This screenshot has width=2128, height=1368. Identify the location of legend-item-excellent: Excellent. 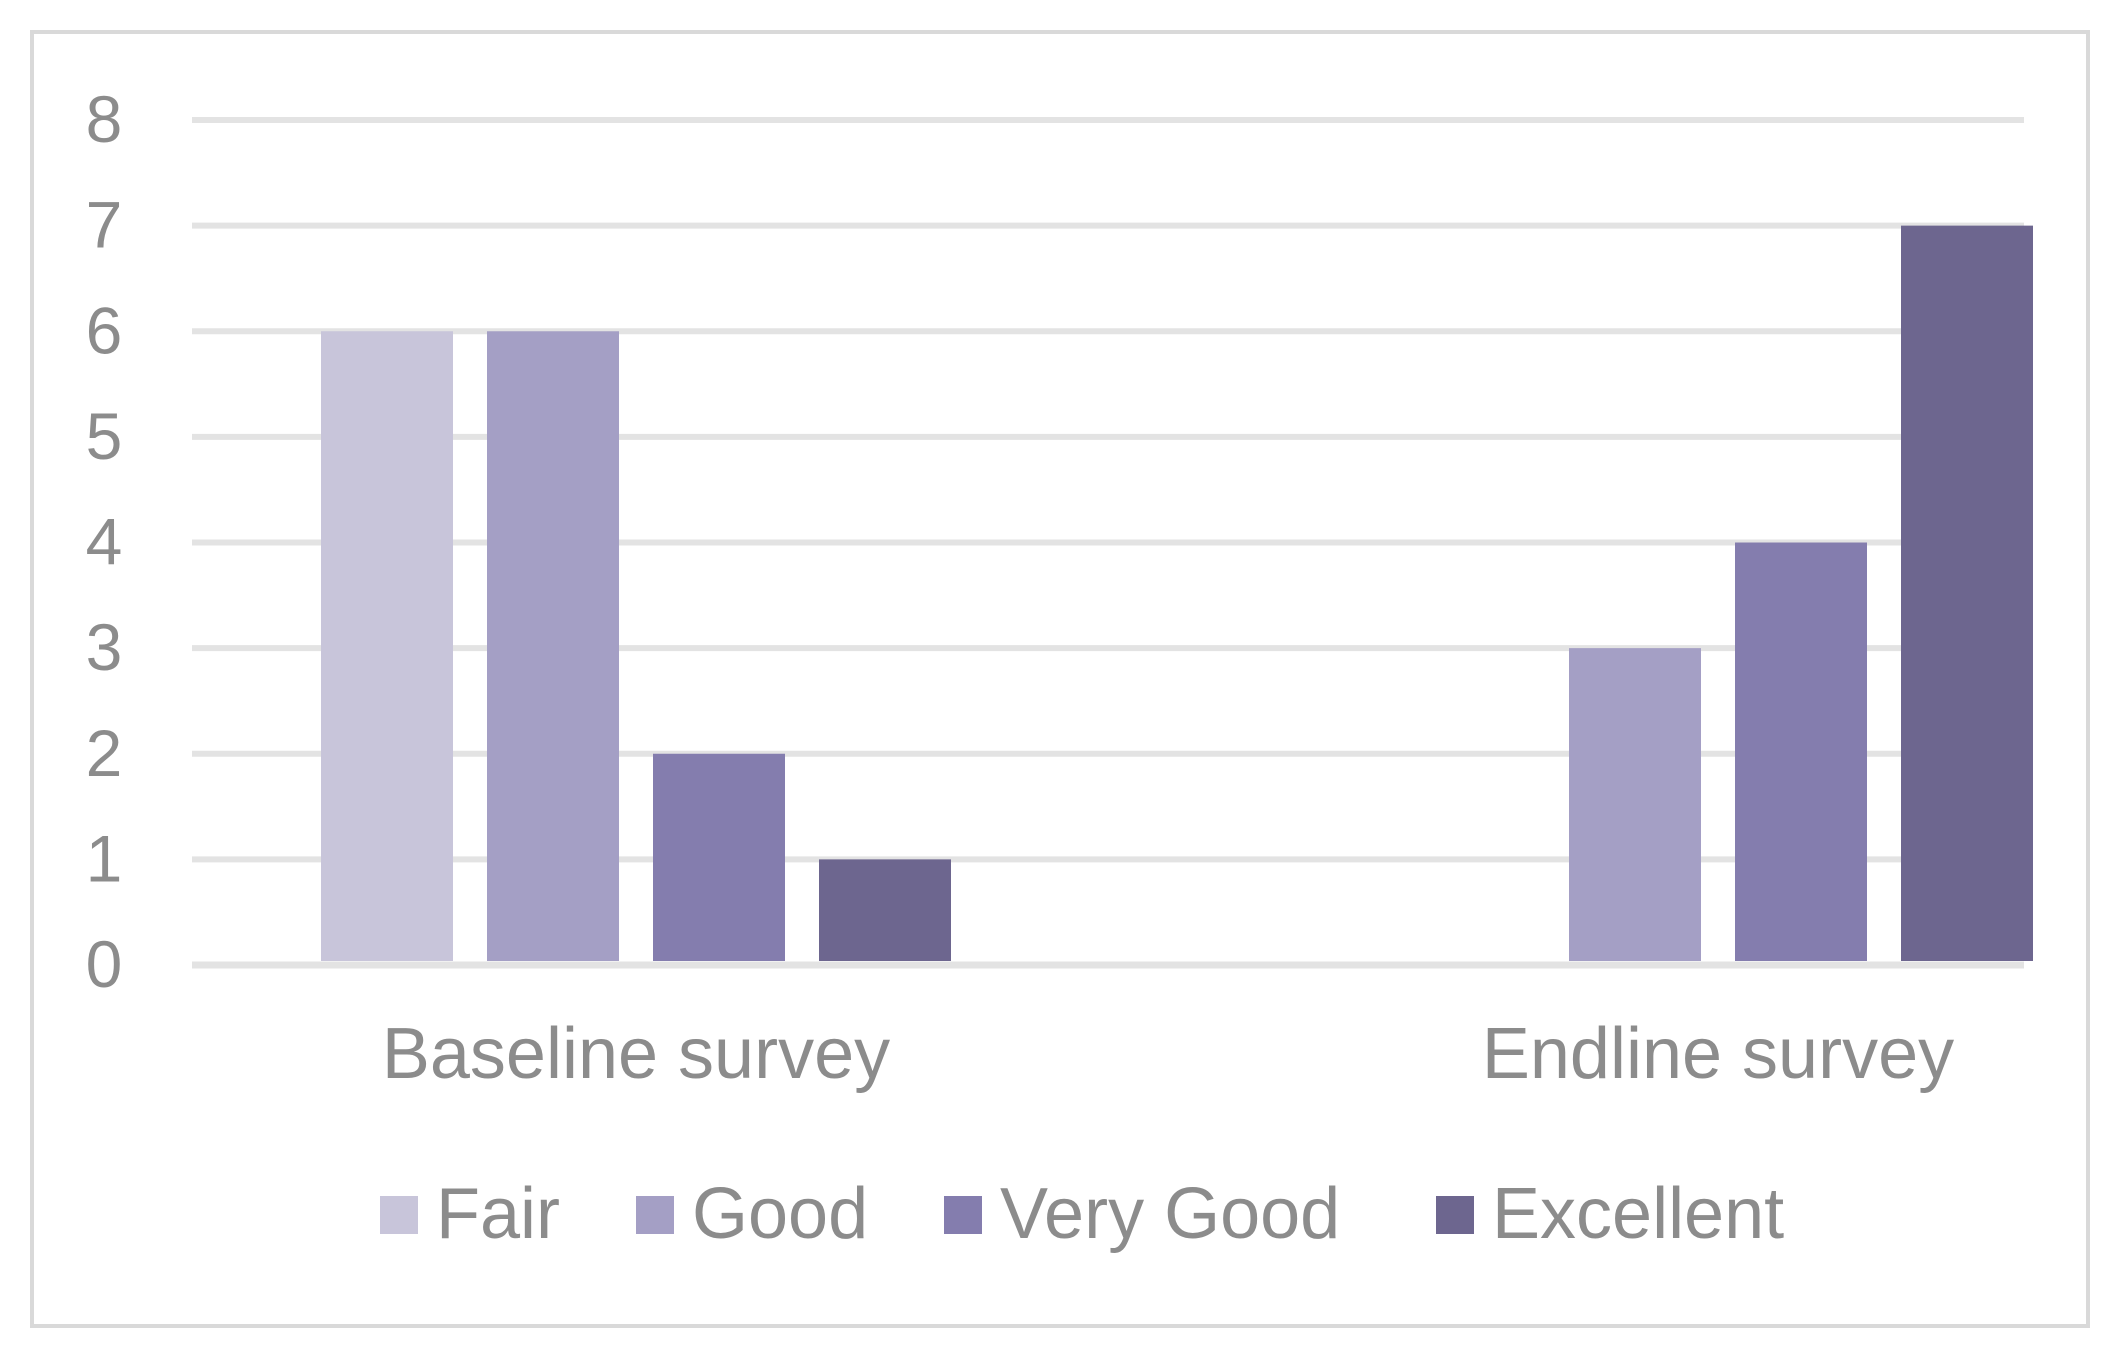
(1610, 1214).